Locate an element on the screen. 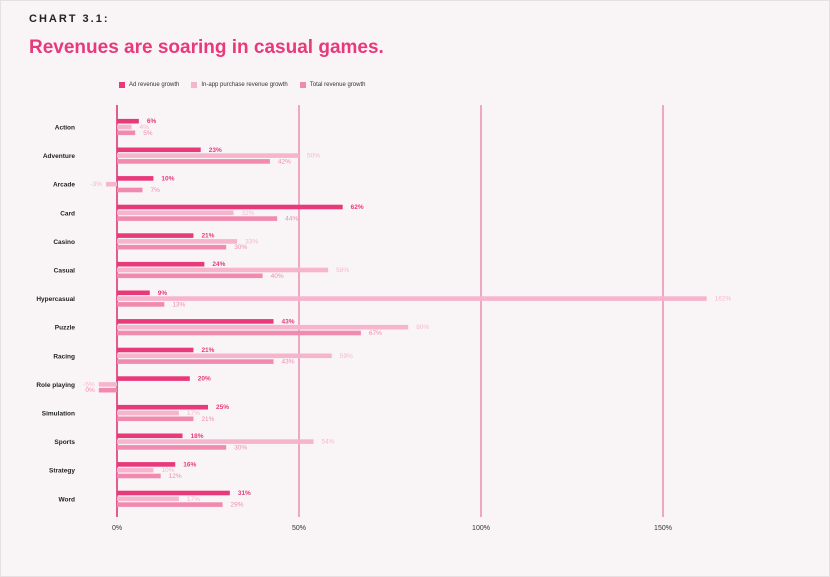 This screenshot has height=577, width=830. legend-item-ad: Ad revenue growth is located at coordinates (149, 85).